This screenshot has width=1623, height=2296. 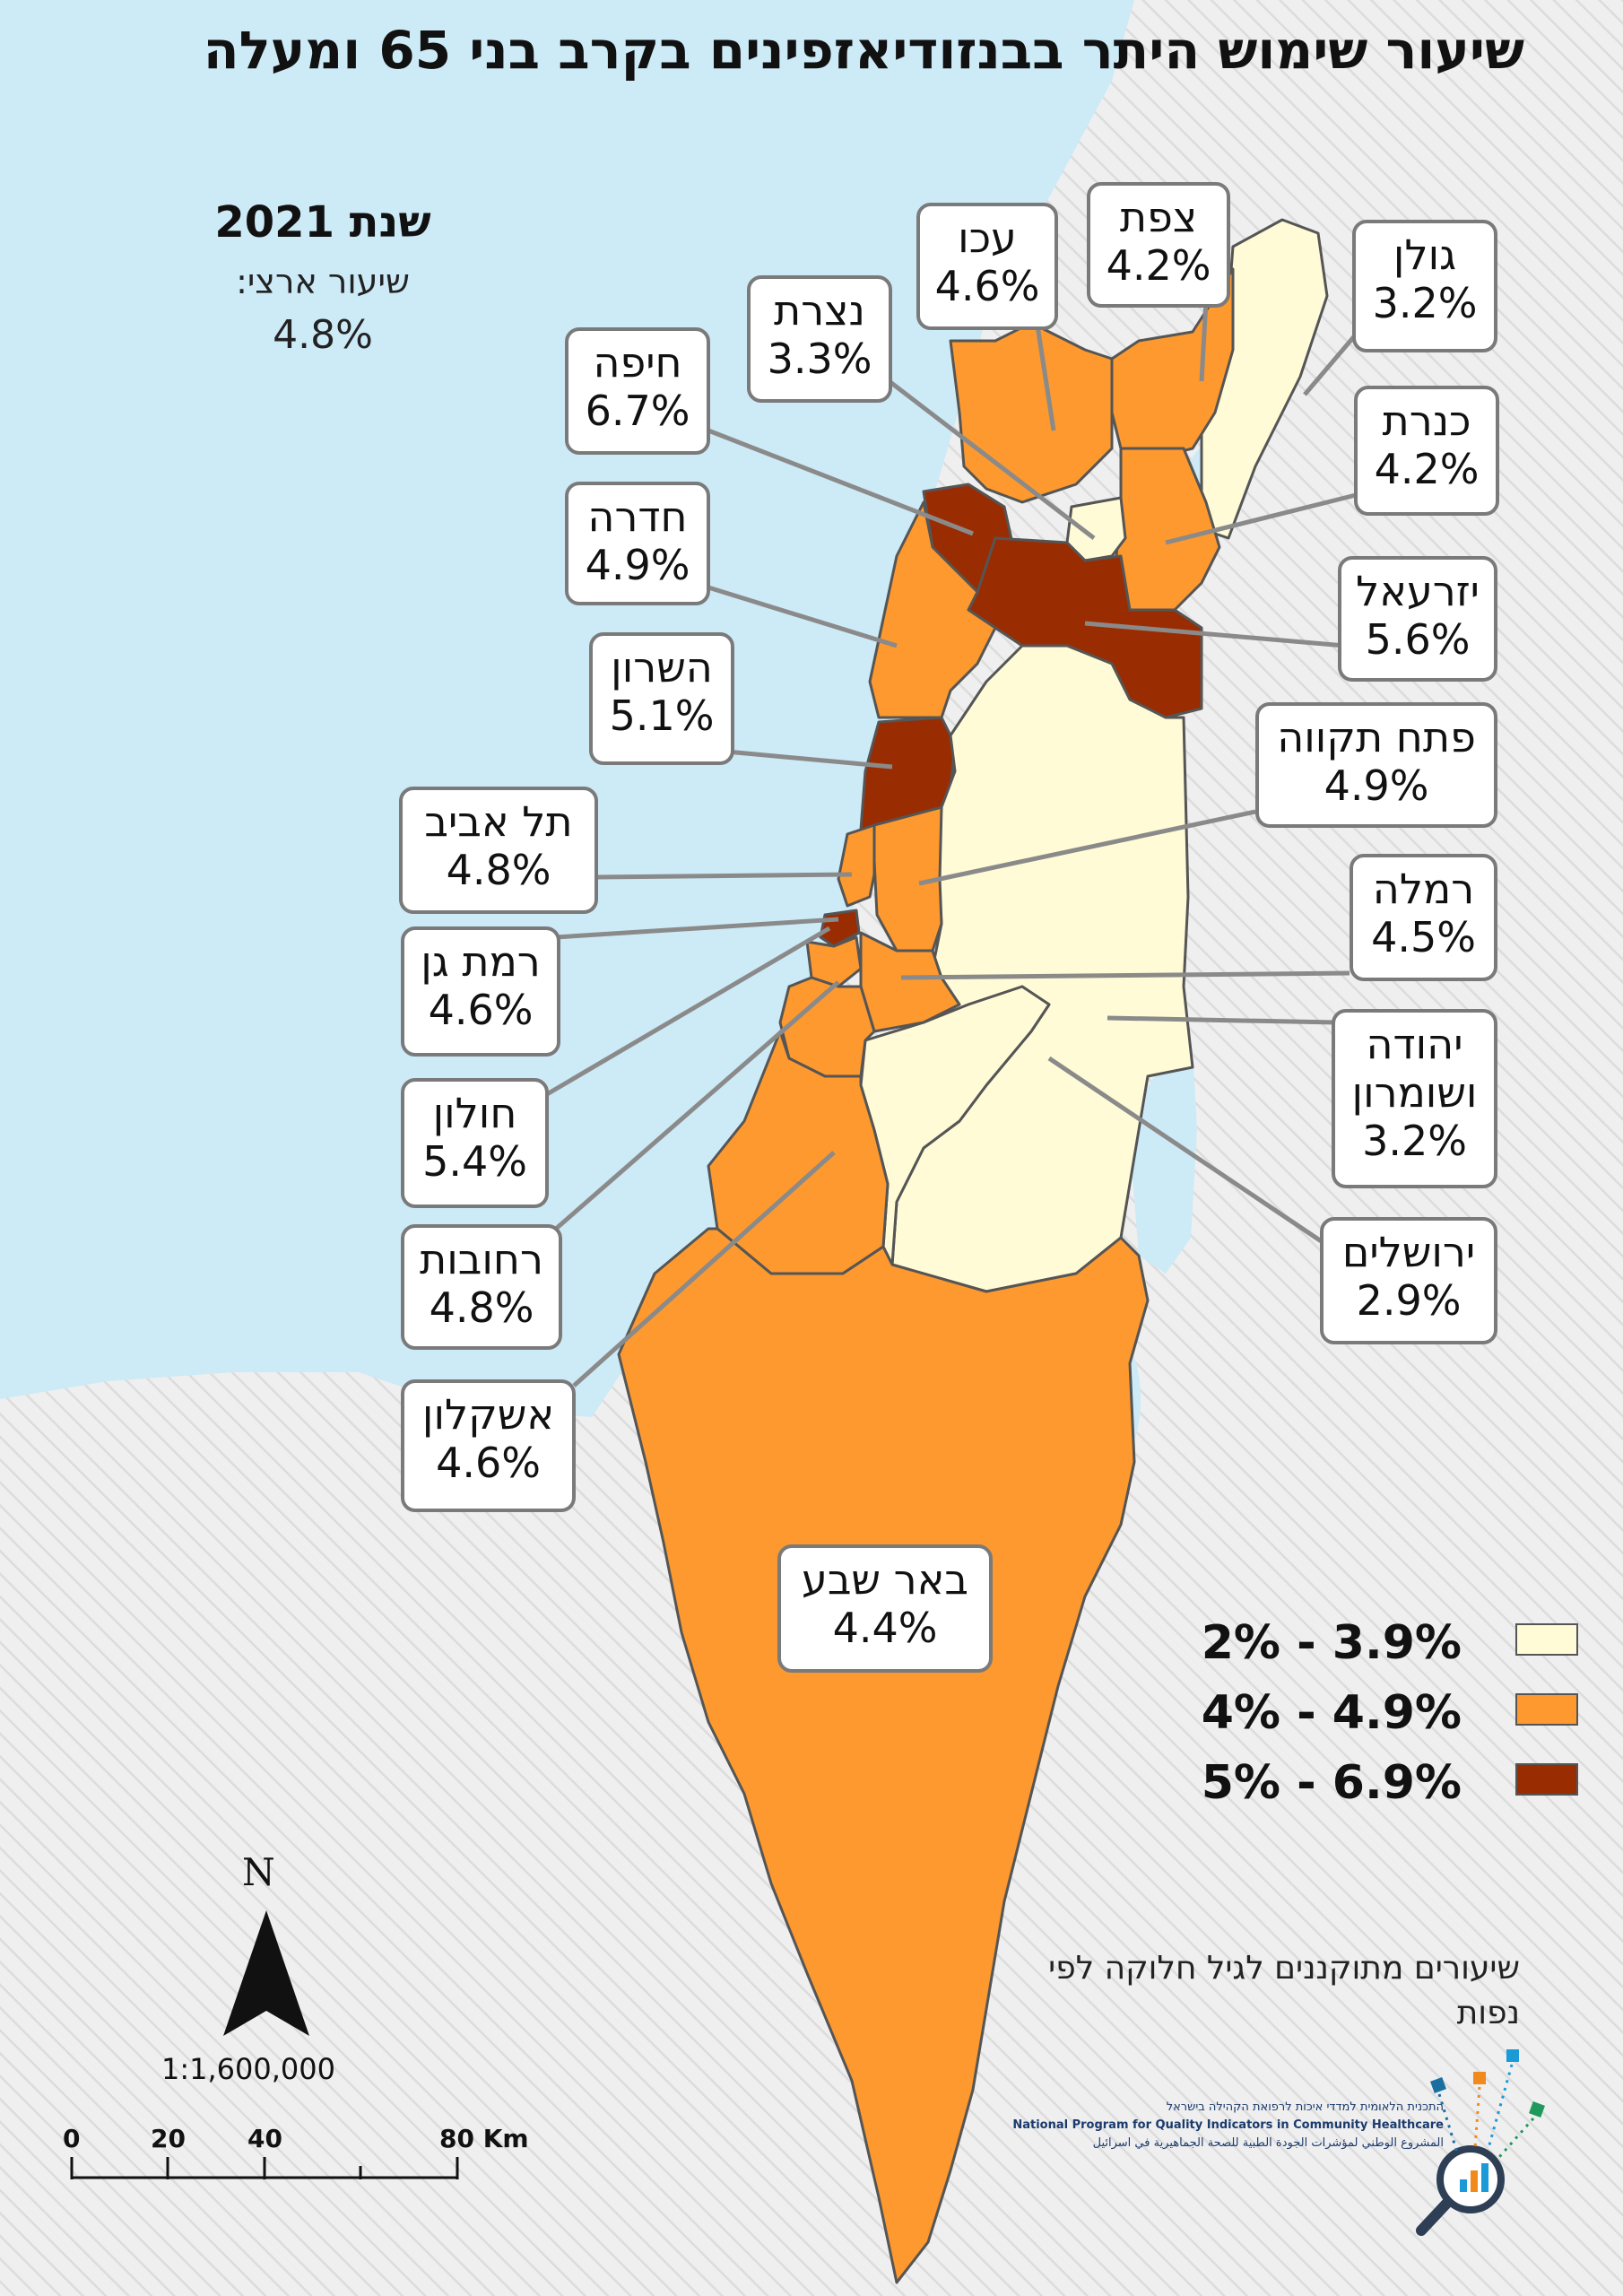 What do you see at coordinates (266, 1973) in the screenshot?
I see `north-arrow` at bounding box center [266, 1973].